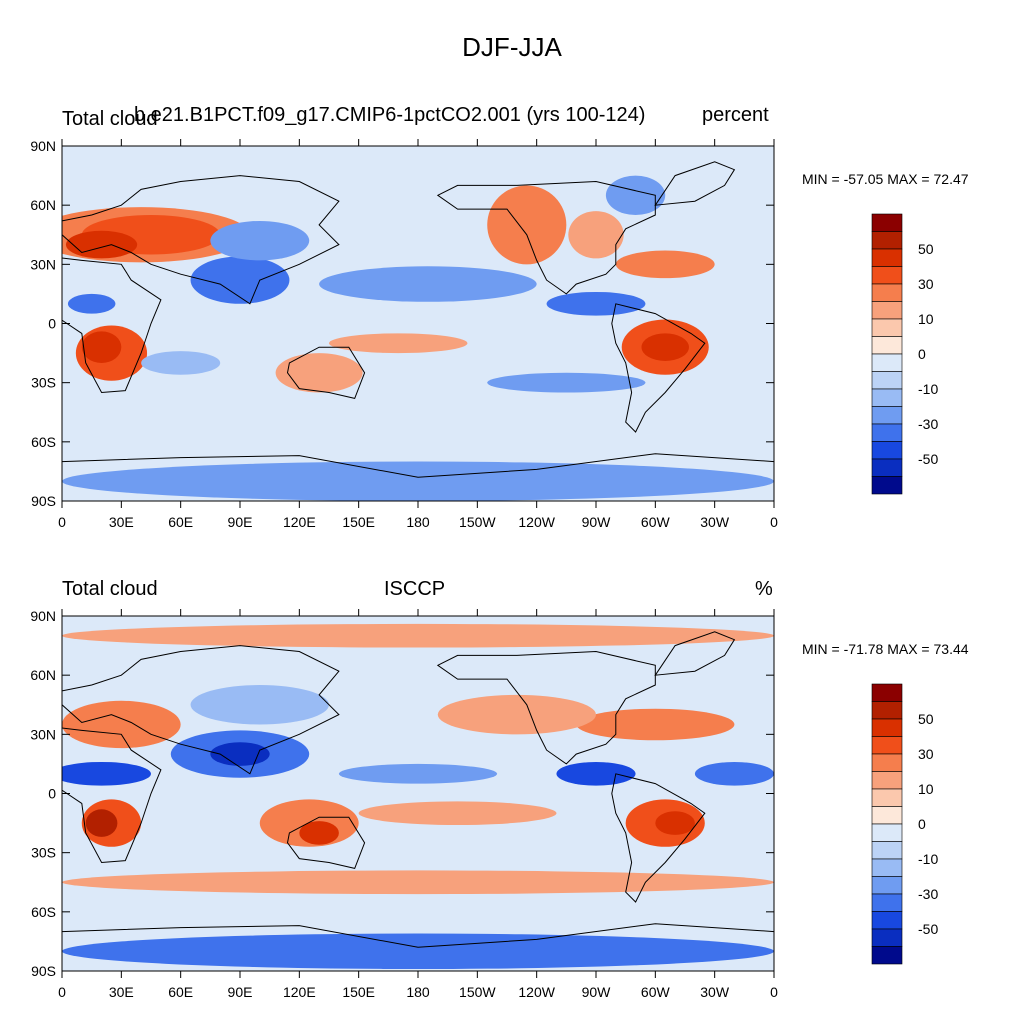 The height and width of the screenshot is (1024, 1024). Describe the element at coordinates (928, 424) in the screenshot. I see `colorbar-label: -30` at that location.